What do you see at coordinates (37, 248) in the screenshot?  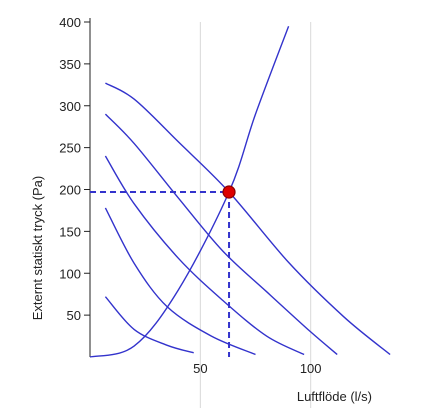 I see `y-axis-title: Externt statiskt tryck (Pa)` at bounding box center [37, 248].